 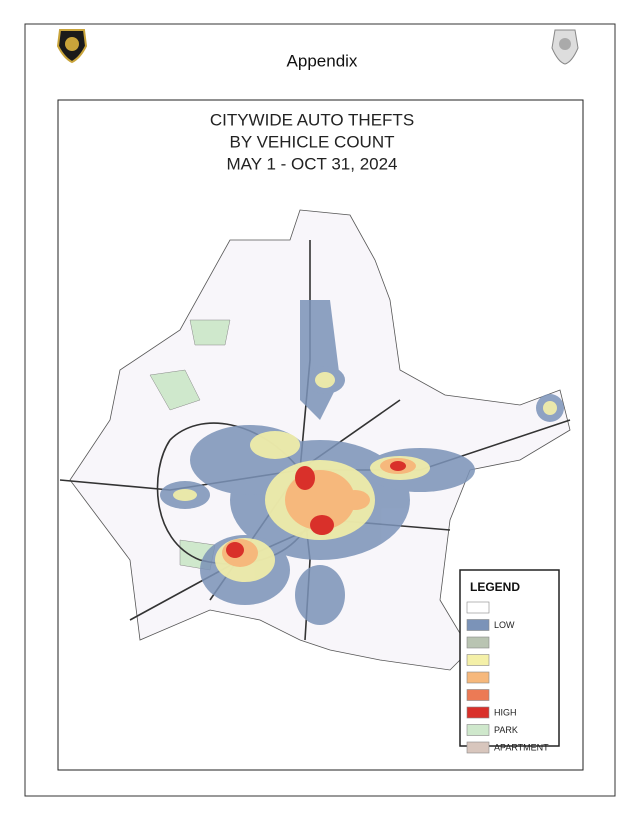 I want to click on legend-title: LEGEND, so click(x=495, y=587).